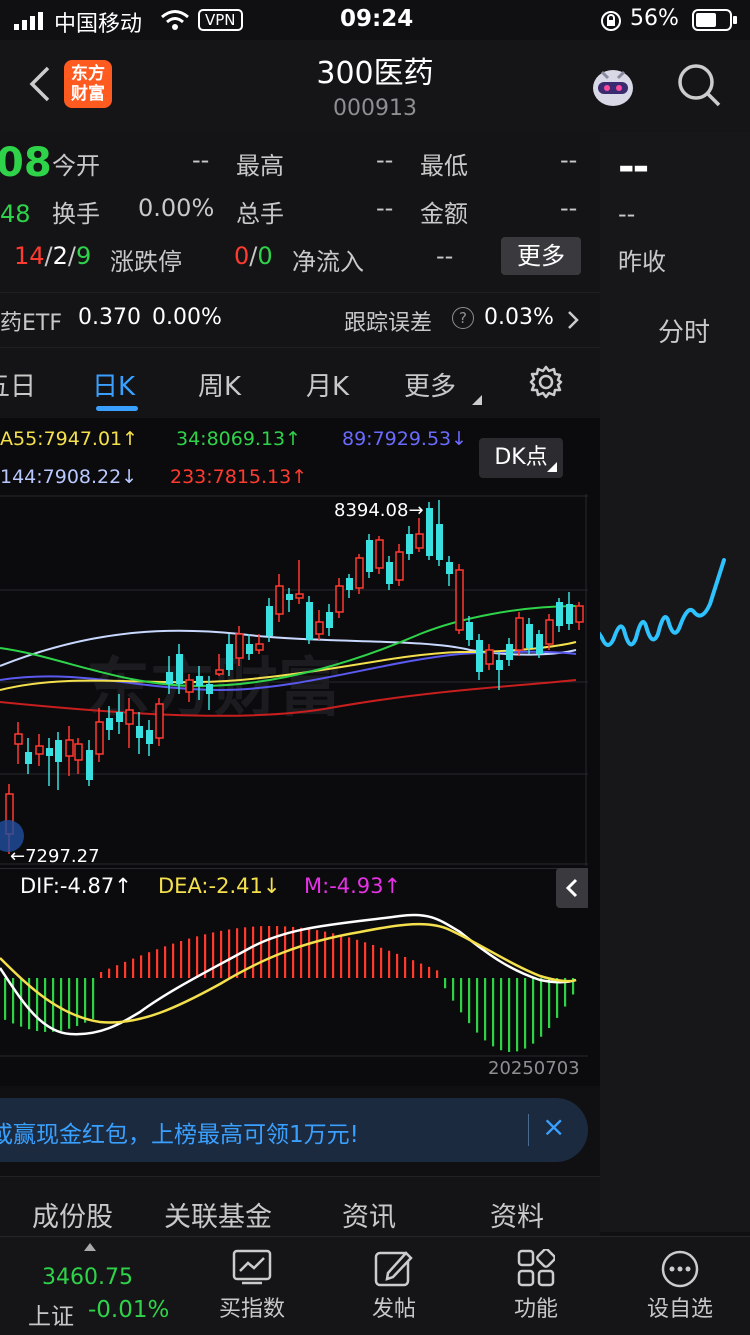 This screenshot has height=1335, width=750. Describe the element at coordinates (344, 886) in the screenshot. I see `m-value: M:-4.93` at that location.